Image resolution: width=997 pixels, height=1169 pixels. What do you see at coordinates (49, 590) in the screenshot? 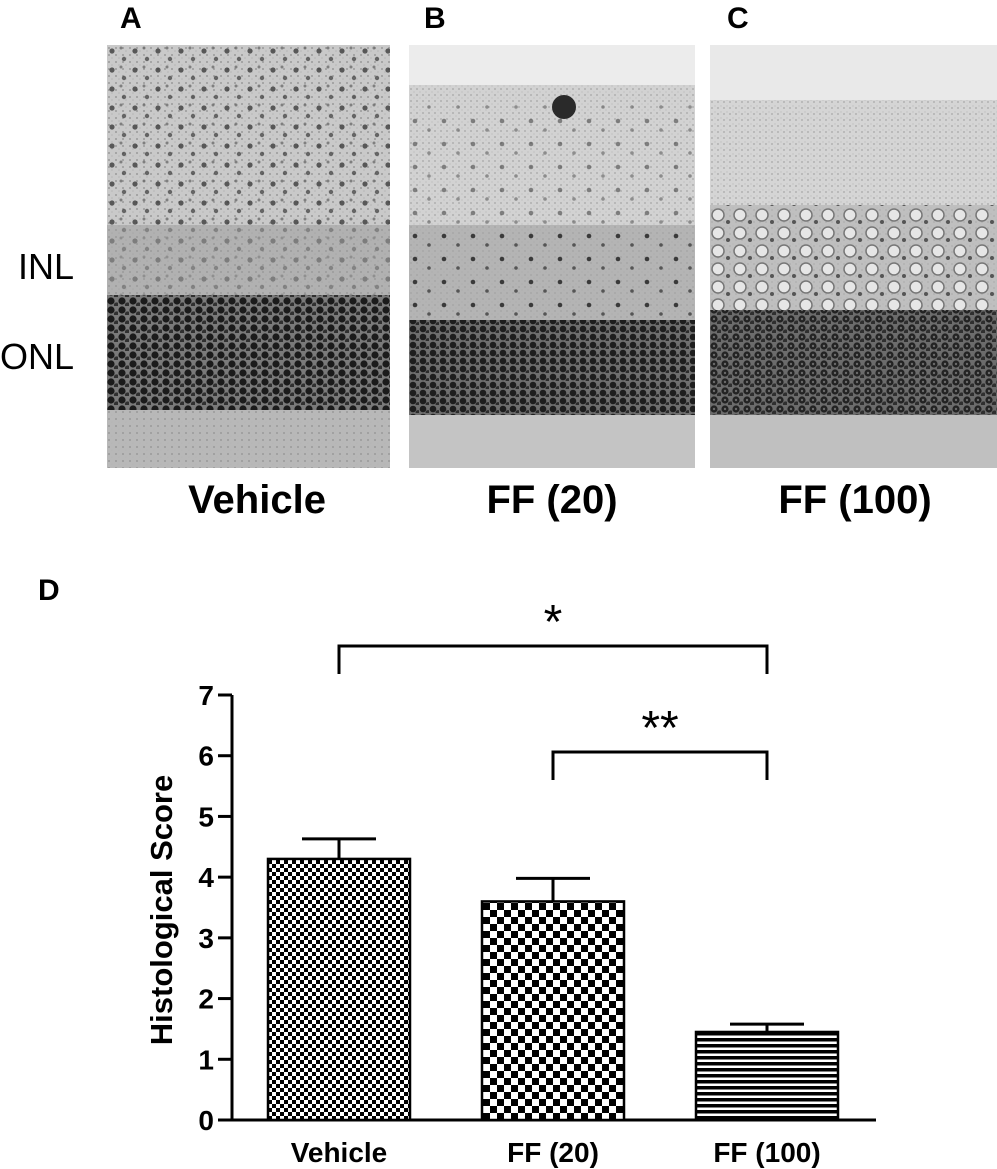
I see `panel-letter-d: D` at bounding box center [49, 590].